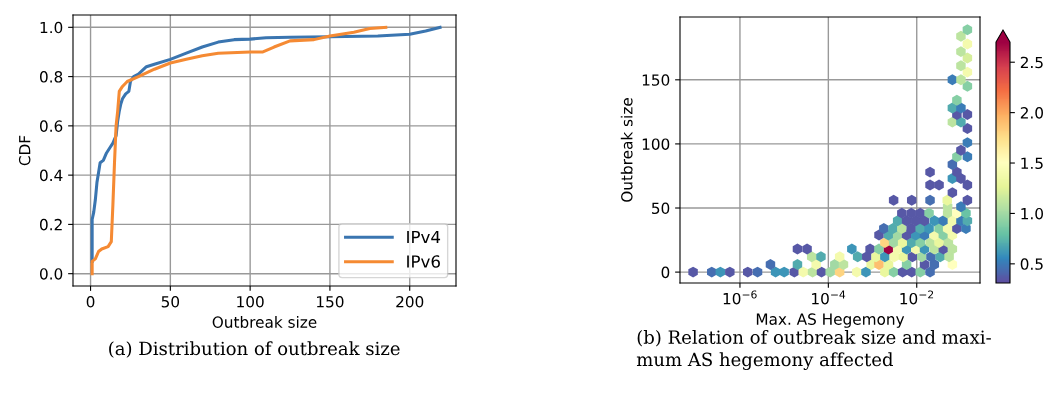 This screenshot has width=1062, height=401. I want to click on y-tick-label: 0.6, so click(51, 126).